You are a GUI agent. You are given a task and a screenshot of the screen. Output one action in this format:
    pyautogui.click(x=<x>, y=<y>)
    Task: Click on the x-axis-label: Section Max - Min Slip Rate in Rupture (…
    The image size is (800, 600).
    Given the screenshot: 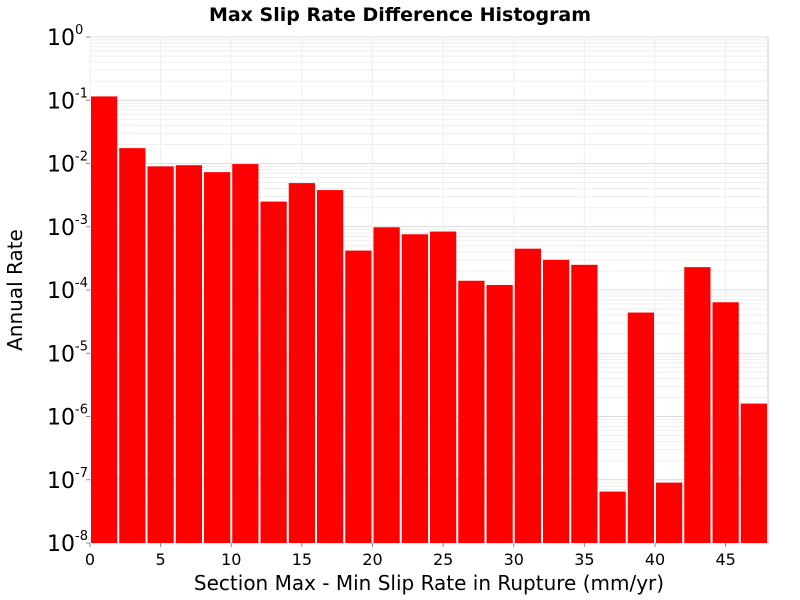 What is the action you would take?
    pyautogui.click(x=429, y=583)
    